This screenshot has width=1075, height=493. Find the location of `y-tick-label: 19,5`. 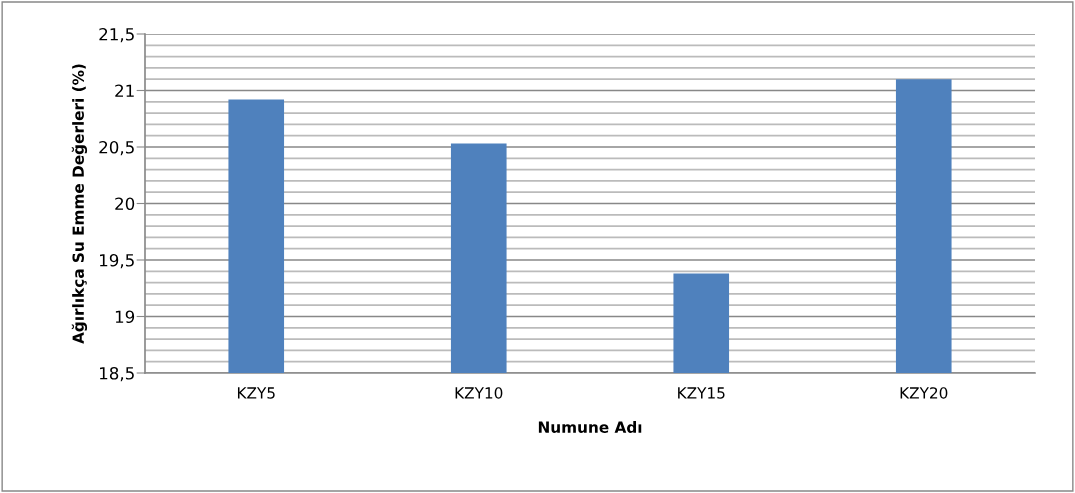

y-tick-label: 19,5 is located at coordinates (117, 261).